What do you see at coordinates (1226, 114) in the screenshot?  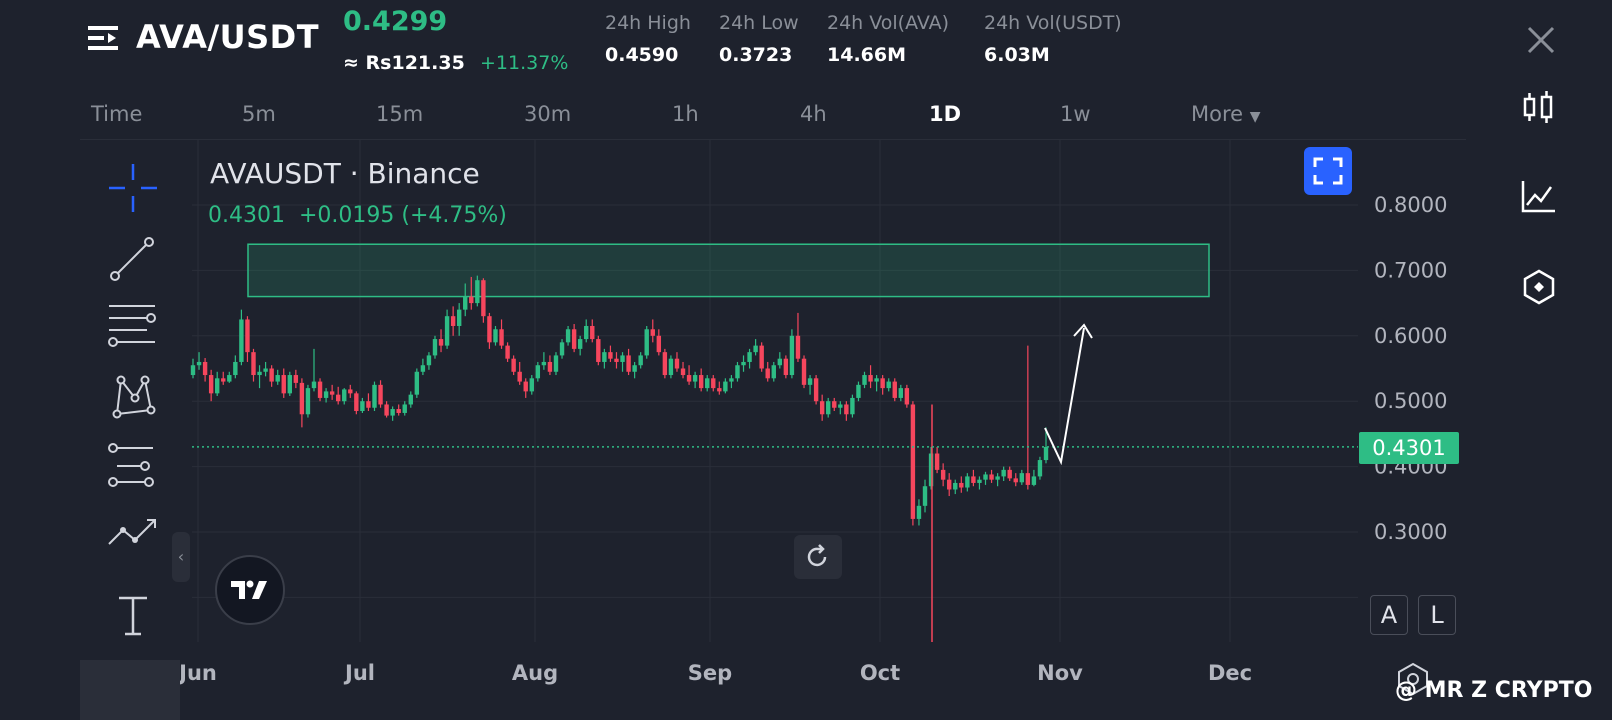 I see `tab-more: More ▼` at bounding box center [1226, 114].